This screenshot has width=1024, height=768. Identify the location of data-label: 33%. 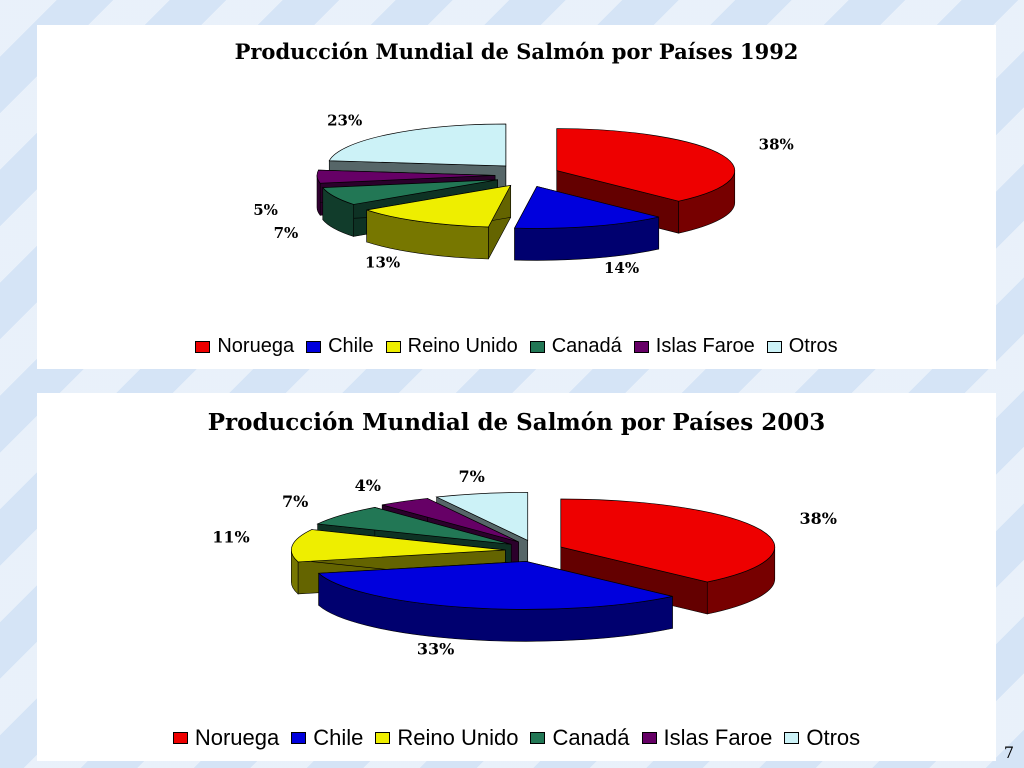
(435, 649).